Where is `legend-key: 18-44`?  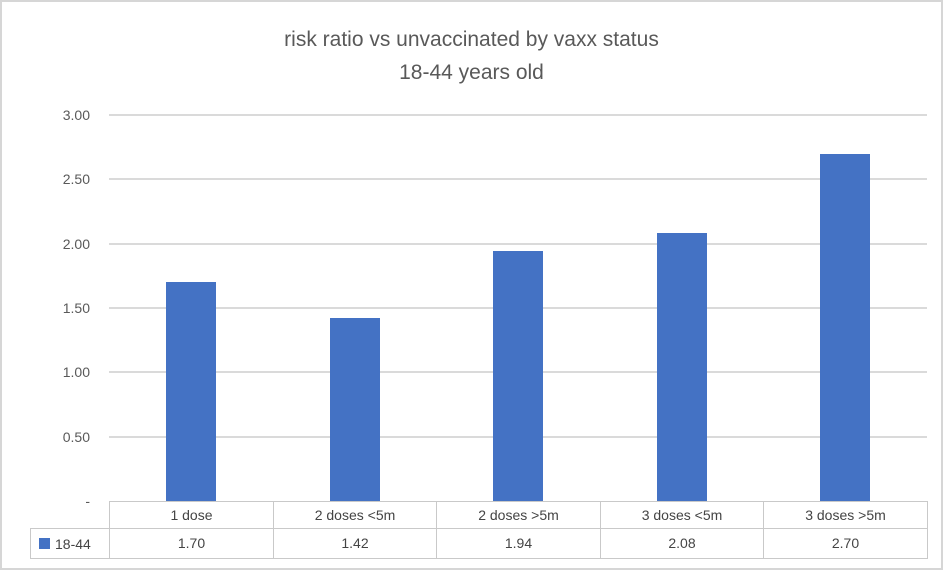
legend-key: 18-44 is located at coordinates (70, 543).